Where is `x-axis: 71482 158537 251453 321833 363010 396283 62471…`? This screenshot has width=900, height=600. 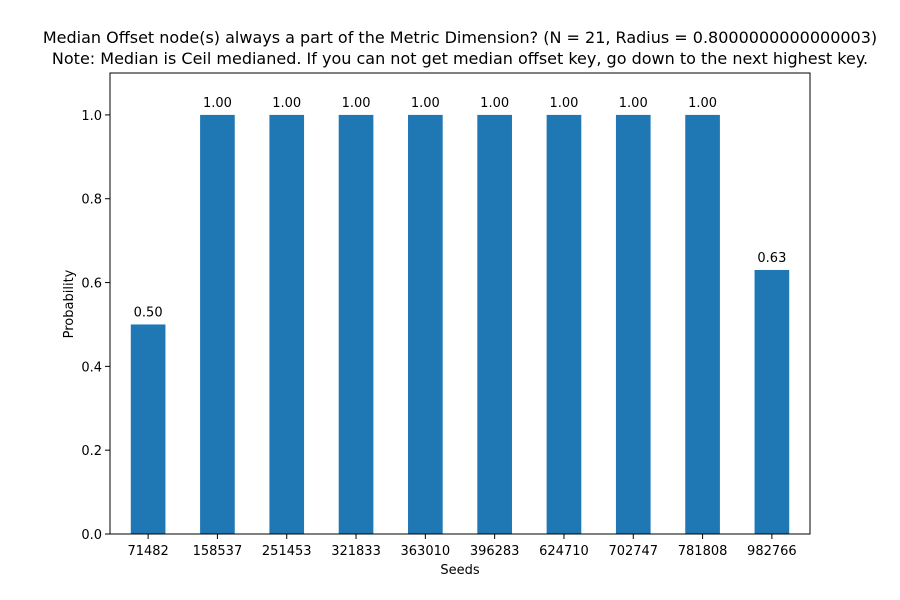
x-axis: 71482 158537 251453 321833 363010 396283 62471… is located at coordinates (462, 546).